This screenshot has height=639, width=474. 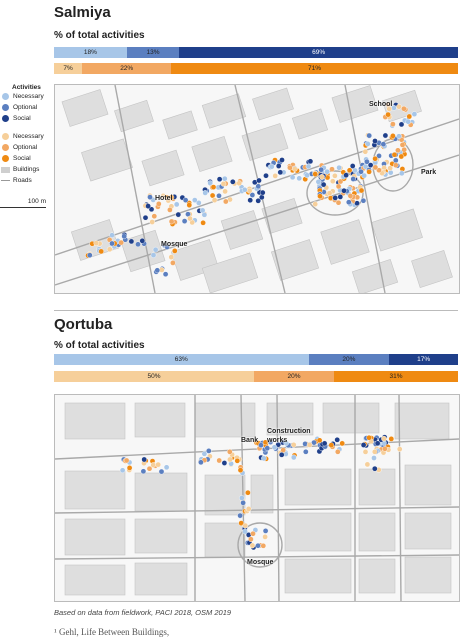 I want to click on legend-label: Social, so click(x=22, y=158).